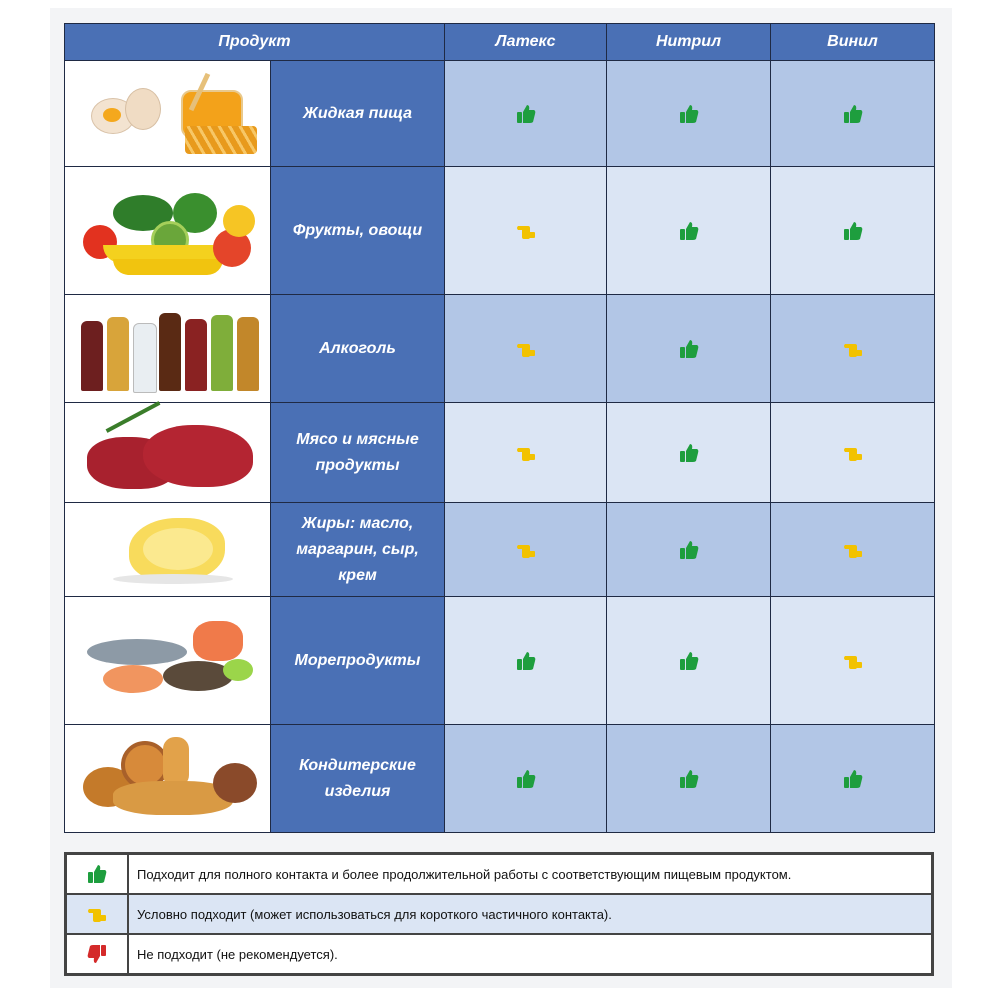 The image size is (1000, 1000). What do you see at coordinates (357, 778) in the screenshot?
I see `product-name: Кондитерские изделия` at bounding box center [357, 778].